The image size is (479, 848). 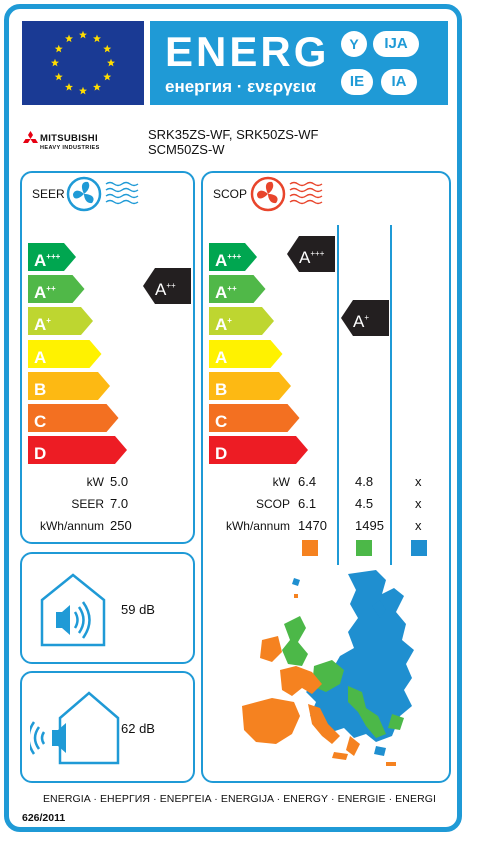 What do you see at coordinates (73, 418) in the screenshot?
I see `cooling-scale-arrow: C` at bounding box center [73, 418].